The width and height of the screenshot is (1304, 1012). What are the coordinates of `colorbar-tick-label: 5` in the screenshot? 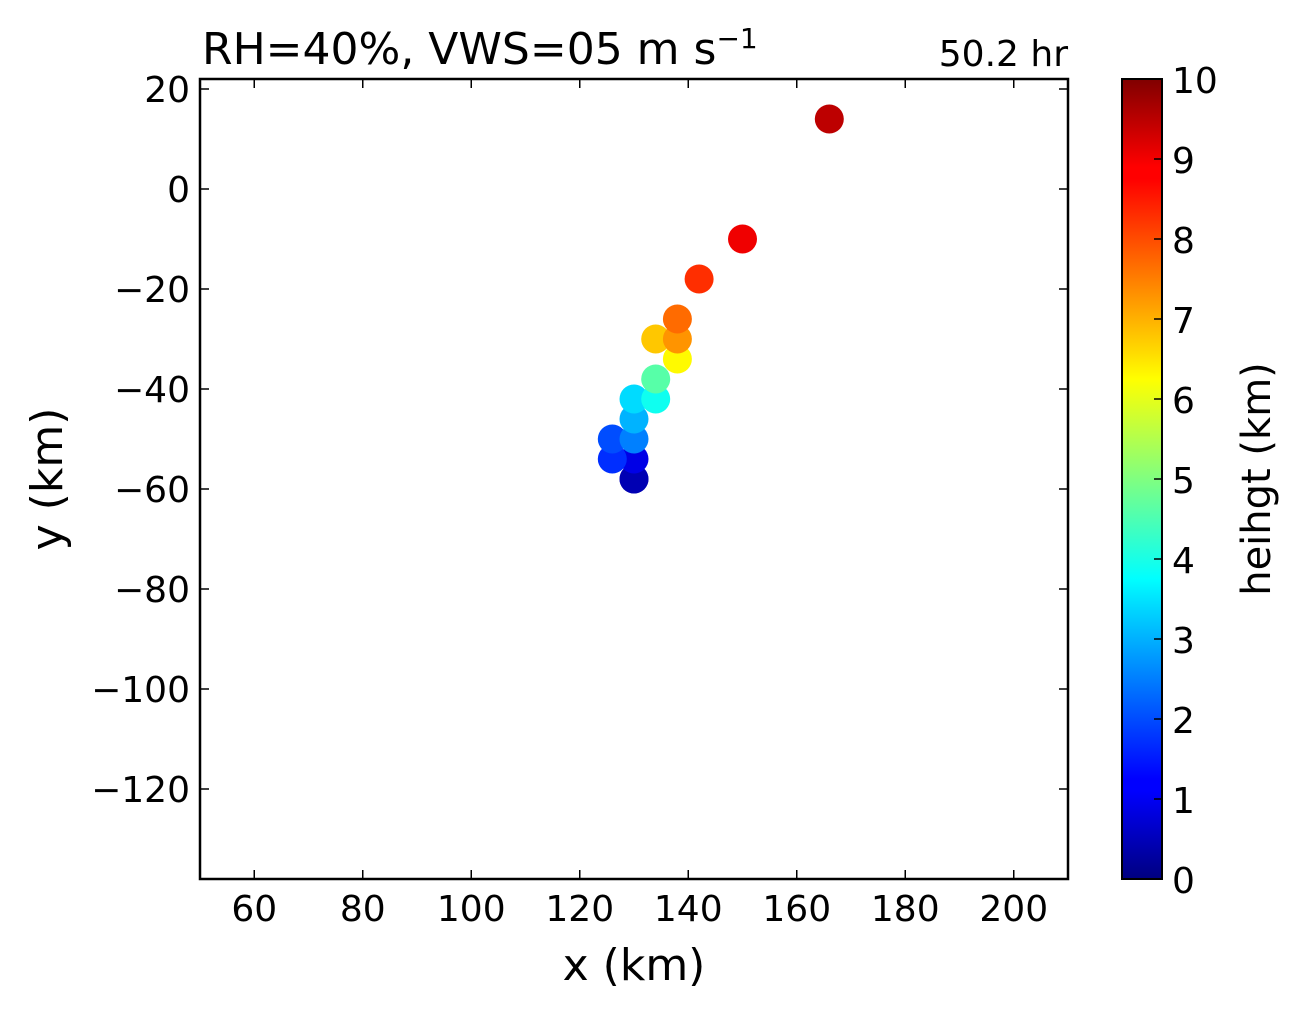 It's located at (1183, 481).